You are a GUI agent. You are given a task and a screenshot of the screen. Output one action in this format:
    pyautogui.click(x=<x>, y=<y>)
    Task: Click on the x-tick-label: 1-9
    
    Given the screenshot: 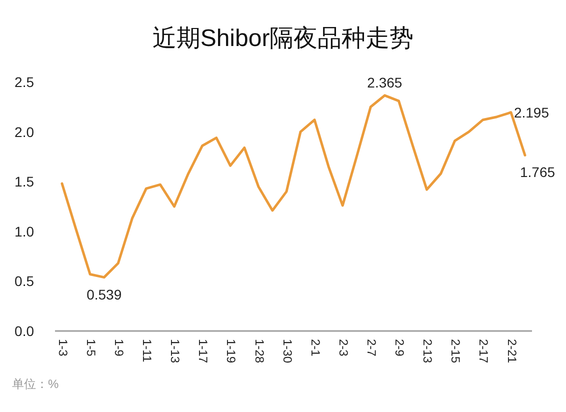 What is the action you would take?
    pyautogui.click(x=119, y=348)
    